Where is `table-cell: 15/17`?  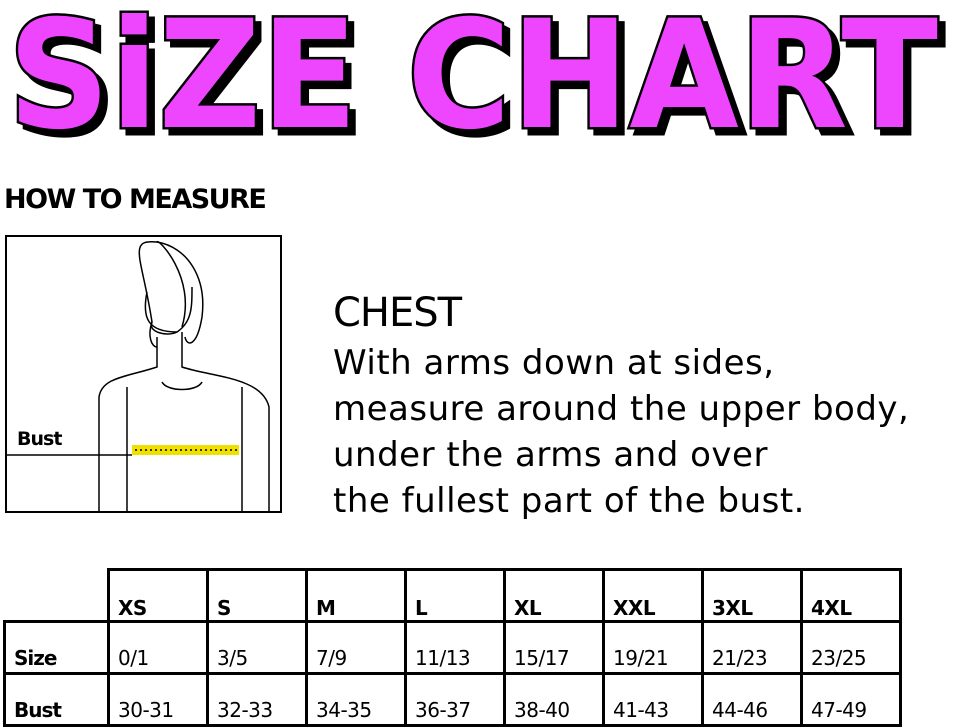 table-cell: 15/17 is located at coordinates (554, 647).